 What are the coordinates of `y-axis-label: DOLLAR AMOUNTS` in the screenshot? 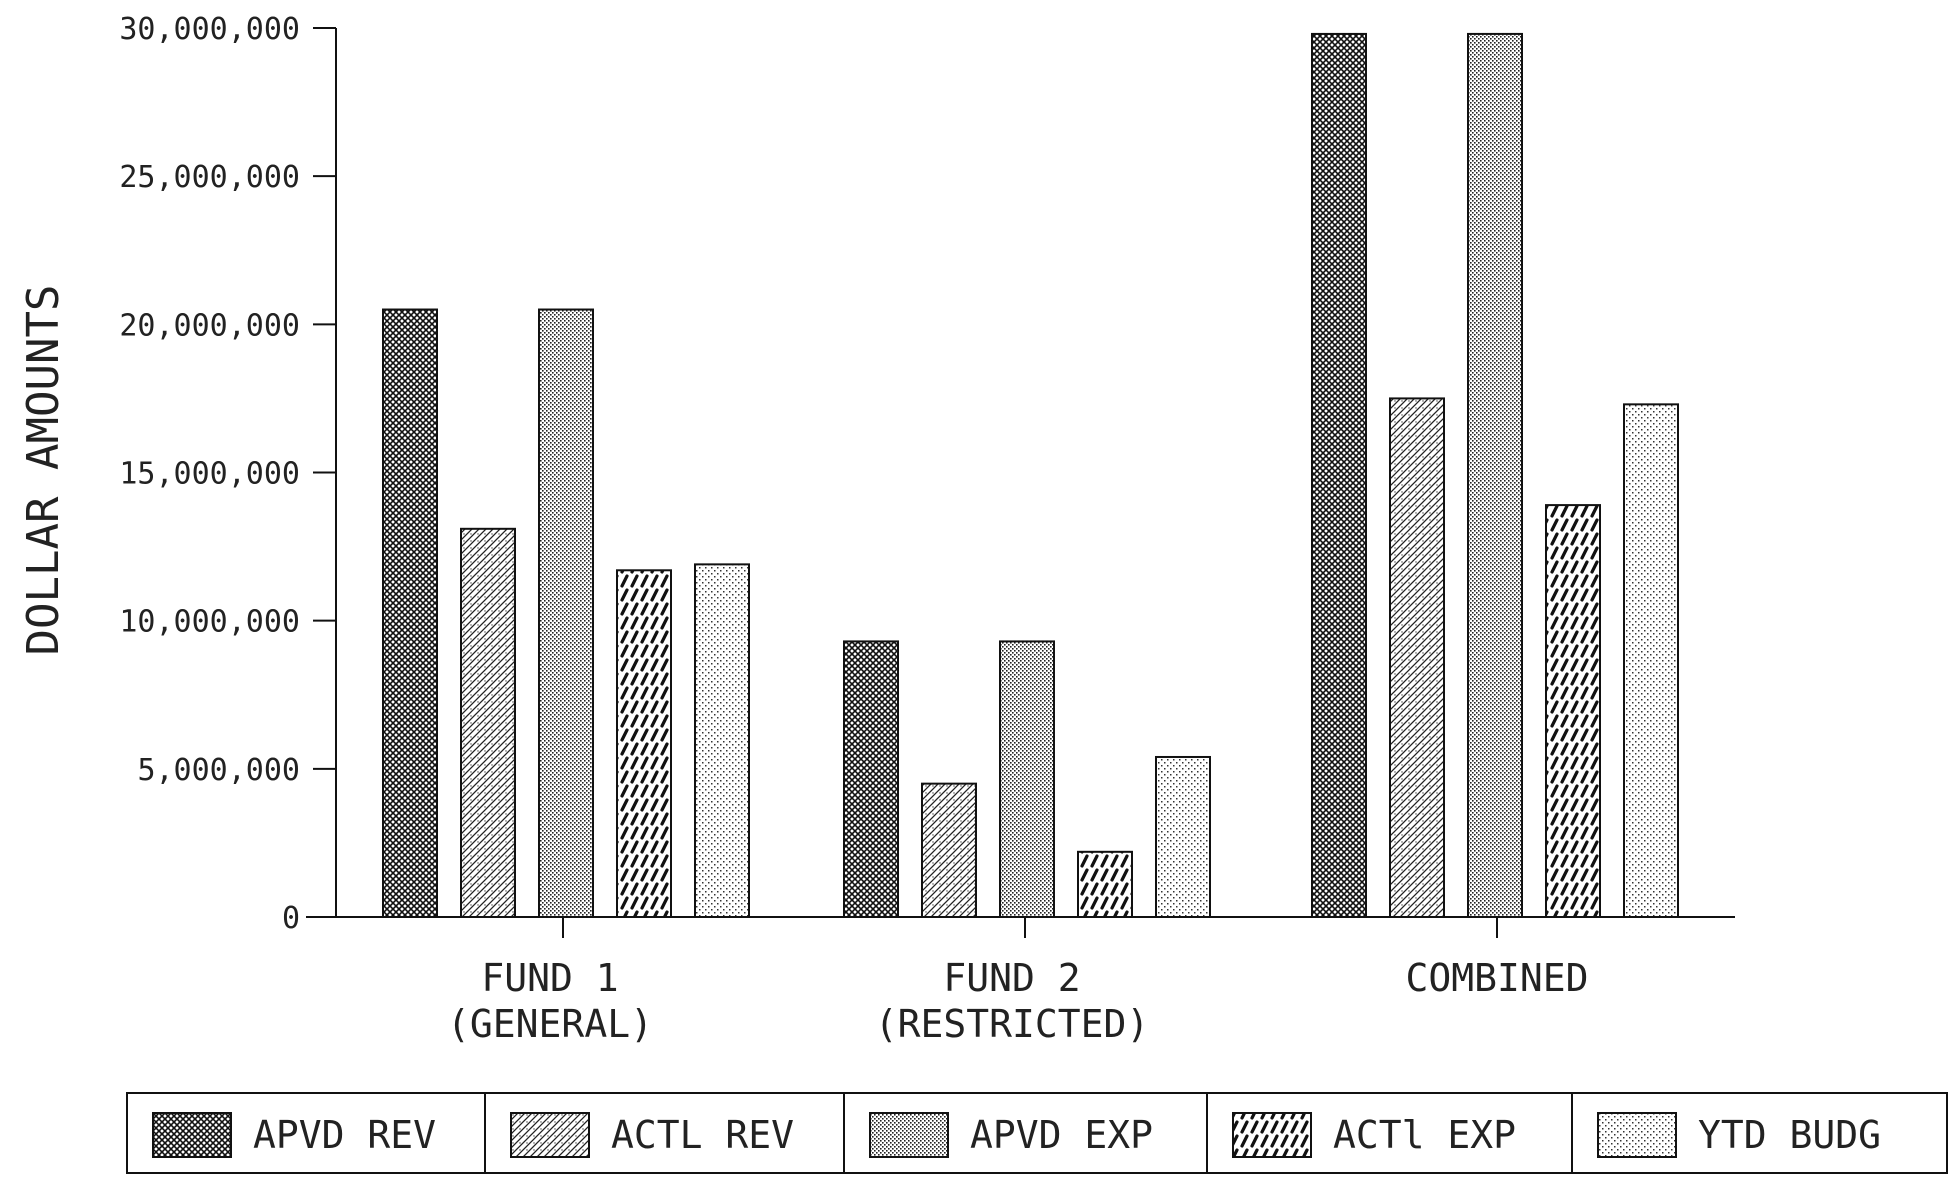 It's located at (43, 470).